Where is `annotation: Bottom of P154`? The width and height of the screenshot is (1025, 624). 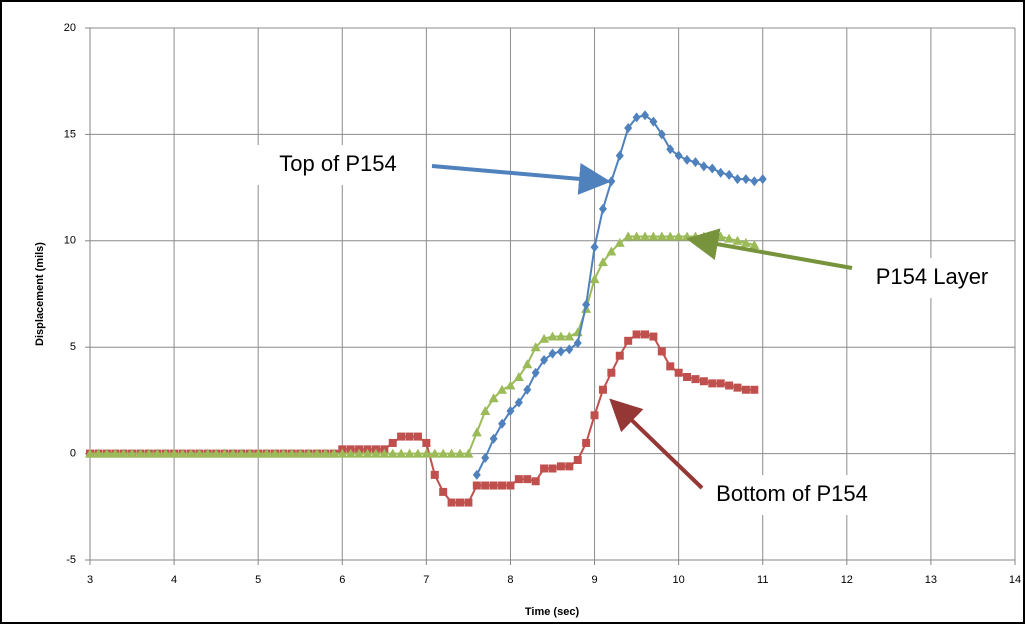
annotation: Bottom of P154 is located at coordinates (792, 493).